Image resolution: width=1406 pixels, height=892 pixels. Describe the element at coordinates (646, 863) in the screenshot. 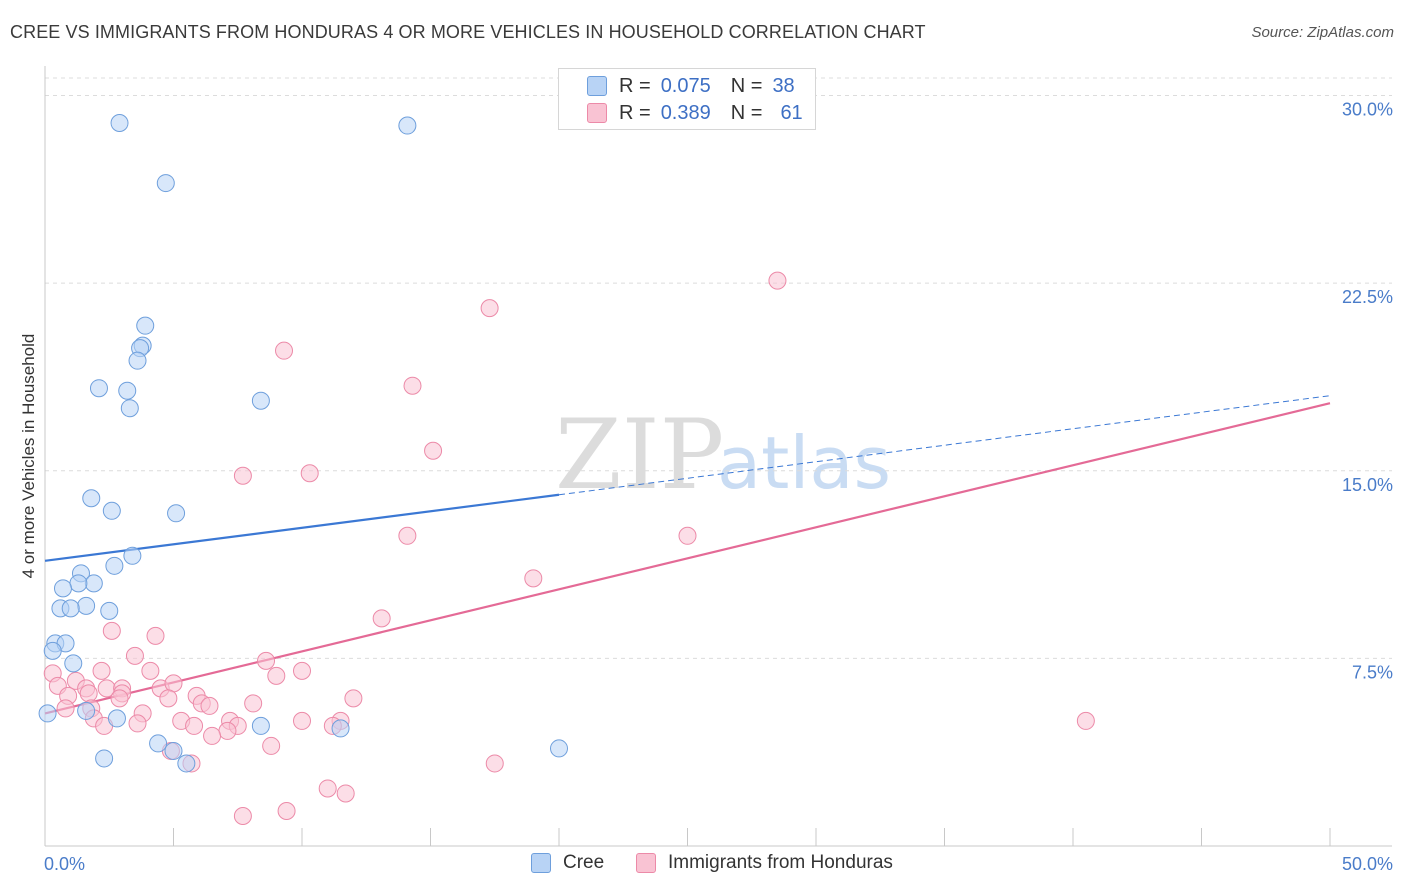

I see `honduras-legend-swatch` at that location.